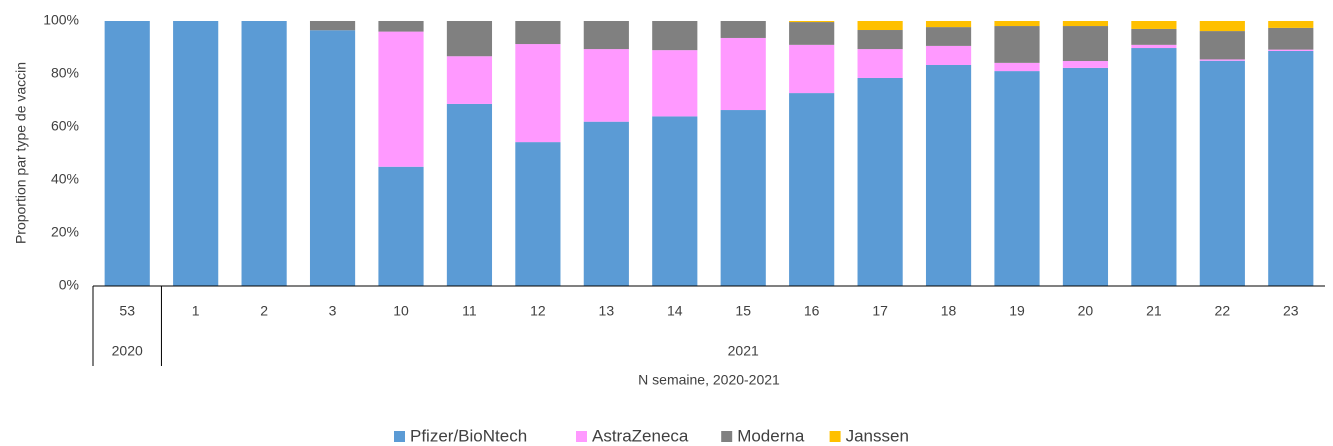 Image resolution: width=1333 pixels, height=446 pixels. I want to click on x-tick-label: 3, so click(333, 311).